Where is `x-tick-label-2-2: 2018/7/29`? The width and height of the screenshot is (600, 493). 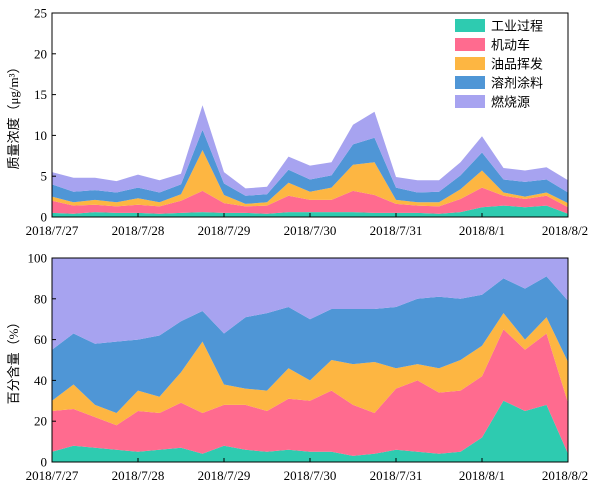 x-tick-label-2-2: 2018/7/29 is located at coordinates (224, 475).